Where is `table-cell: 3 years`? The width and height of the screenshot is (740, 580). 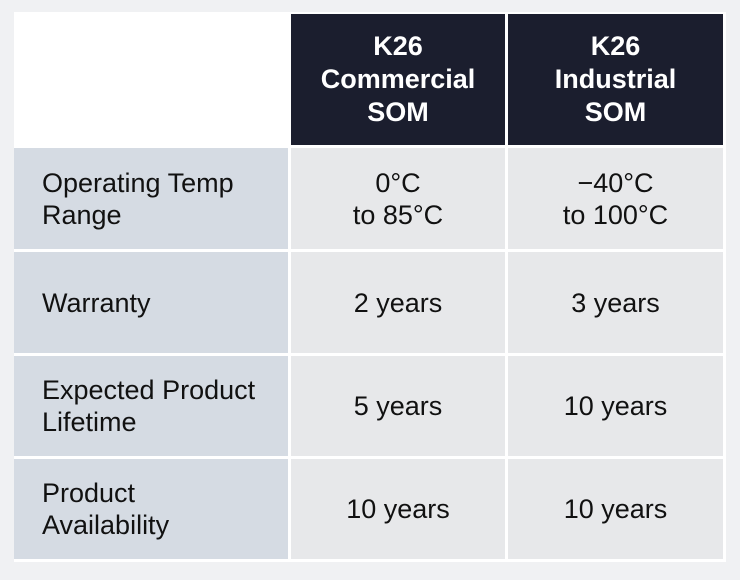 table-cell: 3 years is located at coordinates (617, 304).